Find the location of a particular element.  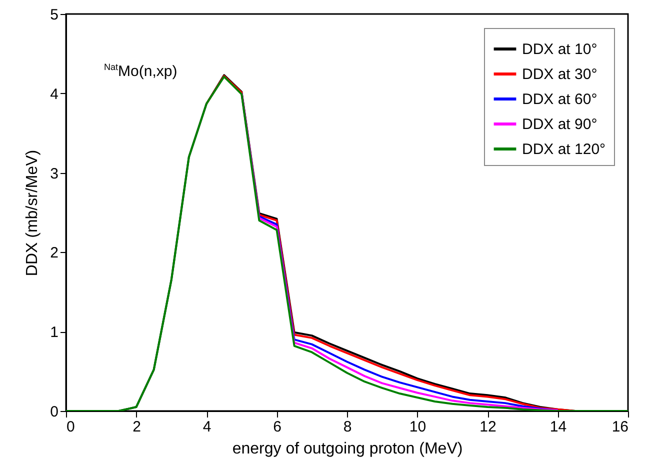

annotation: $^{Nat}$Mo(n,xp) is located at coordinates (141, 71).